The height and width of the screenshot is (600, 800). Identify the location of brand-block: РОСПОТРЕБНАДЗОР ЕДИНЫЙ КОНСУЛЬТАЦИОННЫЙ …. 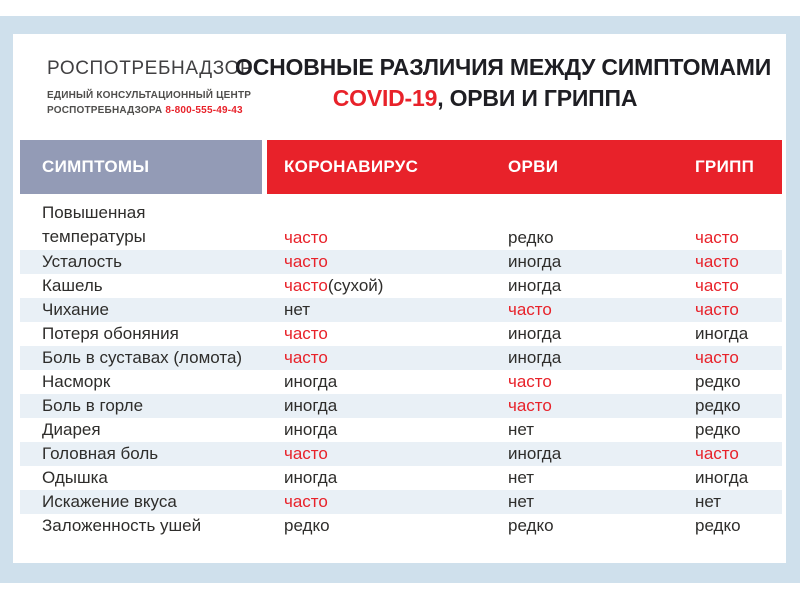
(162, 86).